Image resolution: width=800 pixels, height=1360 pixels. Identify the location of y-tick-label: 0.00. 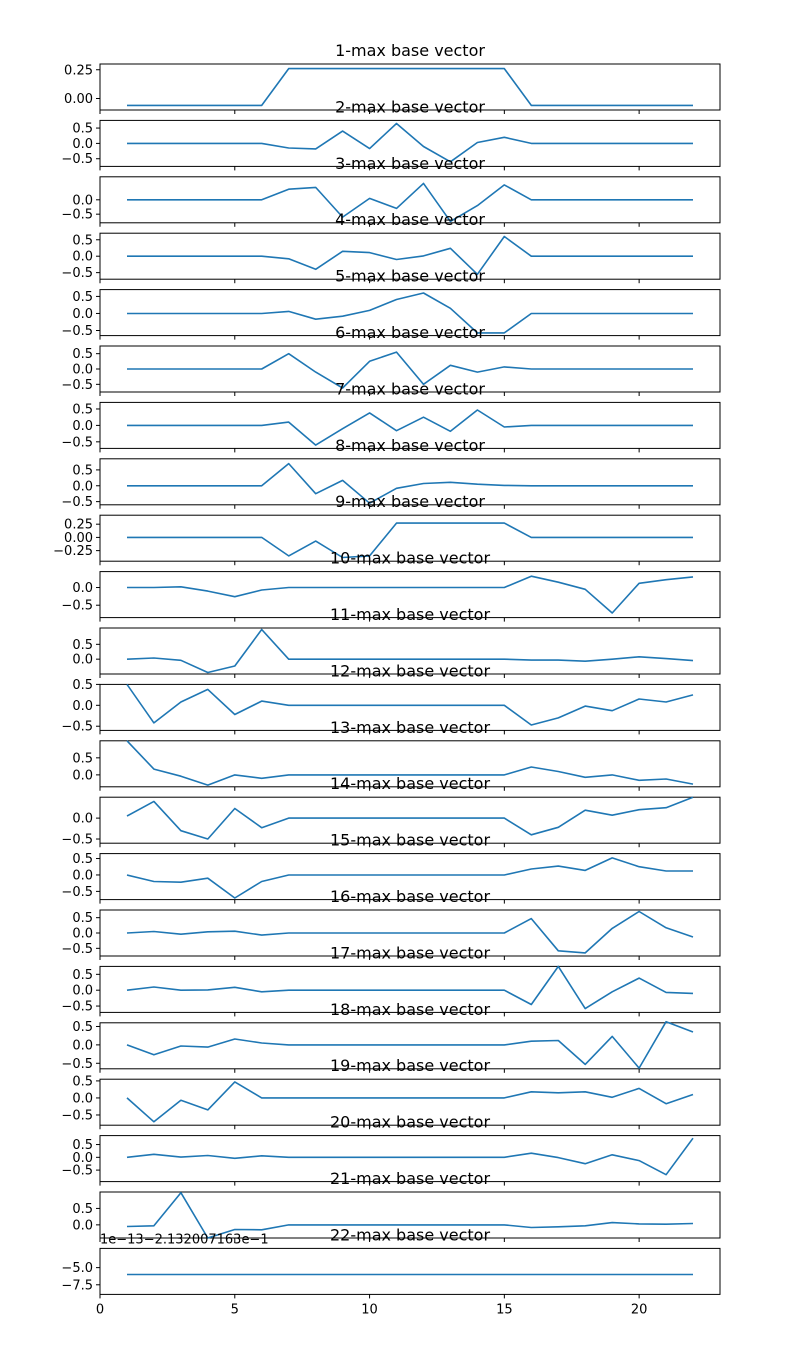
(78, 538).